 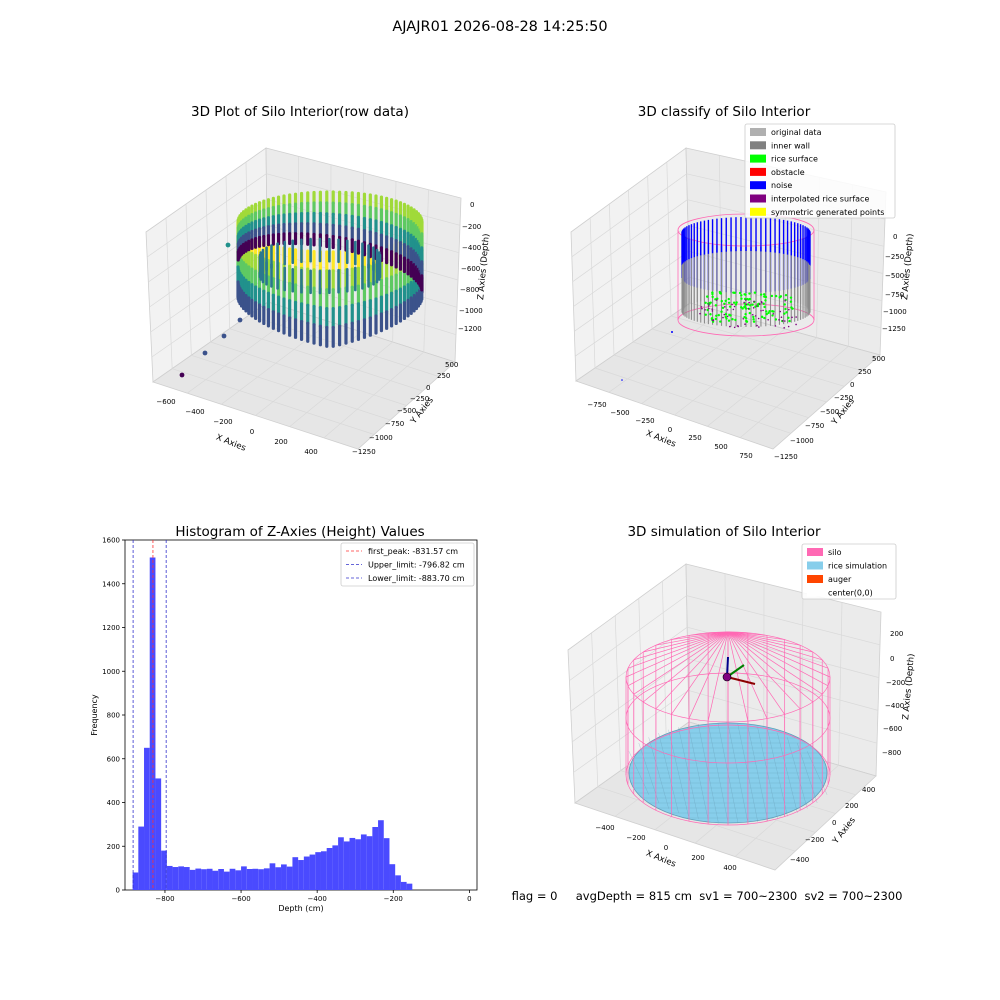 What do you see at coordinates (111, 672) in the screenshot?
I see `y-tick: 1000` at bounding box center [111, 672].